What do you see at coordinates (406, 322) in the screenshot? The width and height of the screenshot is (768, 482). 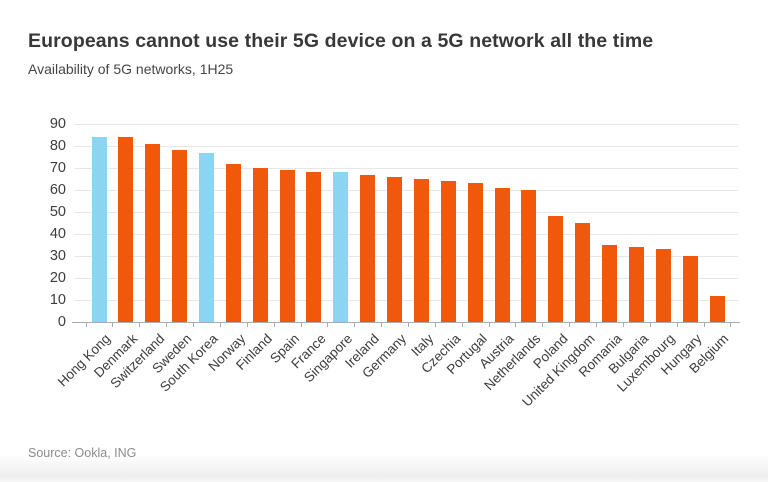 I see `x-axis-line` at bounding box center [406, 322].